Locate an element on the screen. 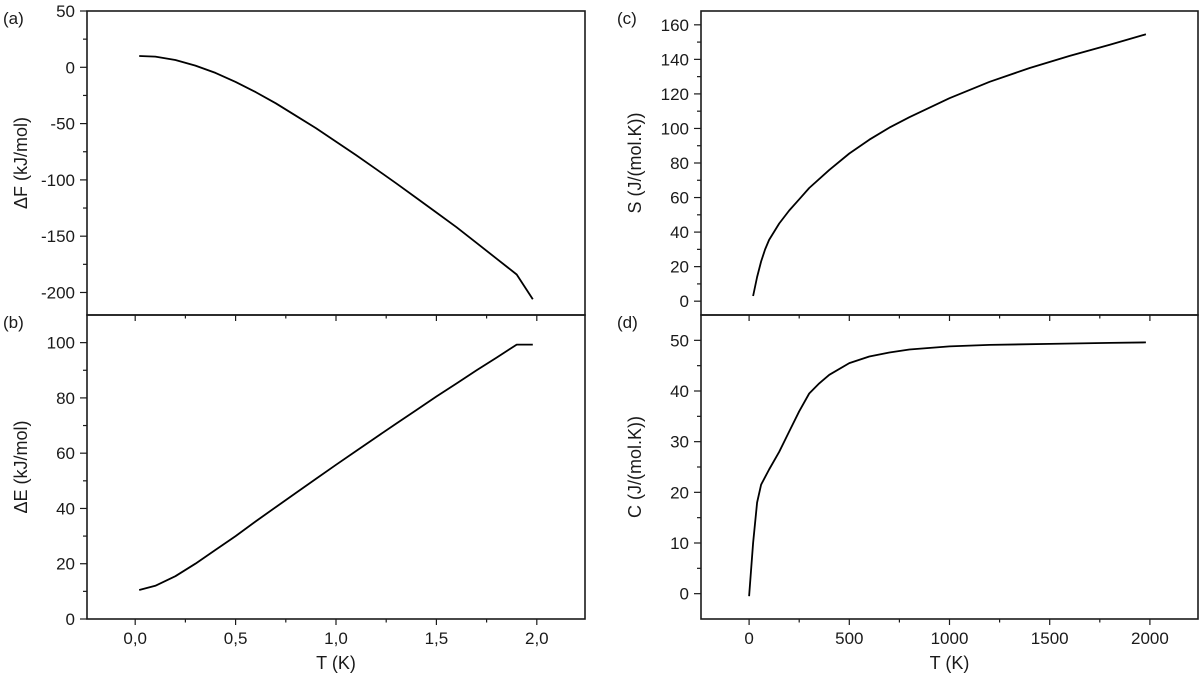 Image resolution: width=1200 pixels, height=677 pixels. y-axis-label: ΔE (kJ/mol) is located at coordinates (21, 466).